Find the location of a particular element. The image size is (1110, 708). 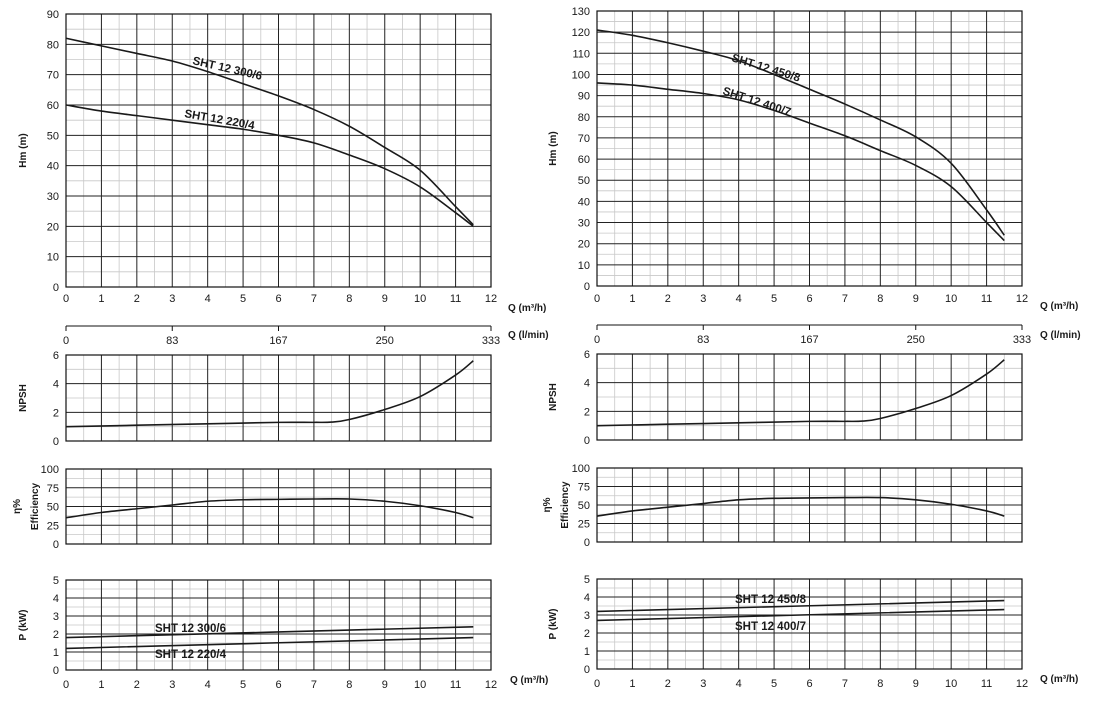

series-label: SHT 12 300/6 is located at coordinates (190, 629).